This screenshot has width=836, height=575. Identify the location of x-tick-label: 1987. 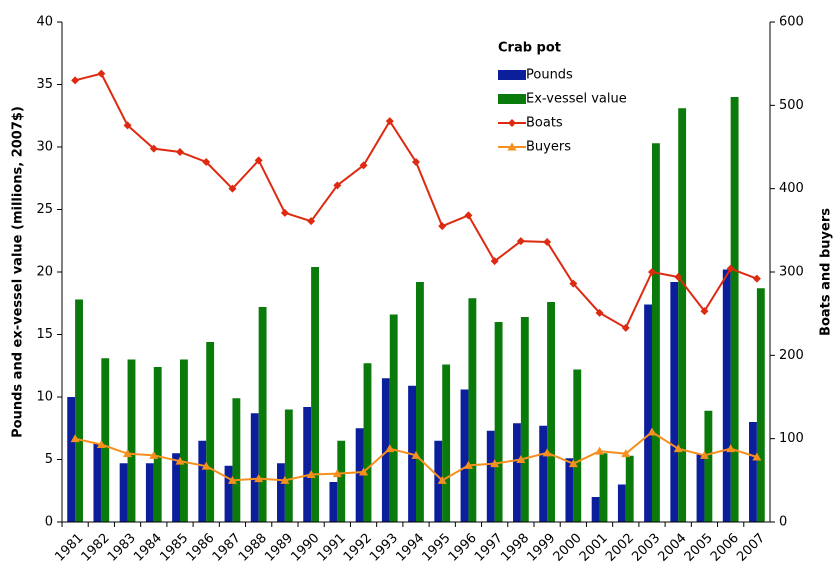
(227, 548).